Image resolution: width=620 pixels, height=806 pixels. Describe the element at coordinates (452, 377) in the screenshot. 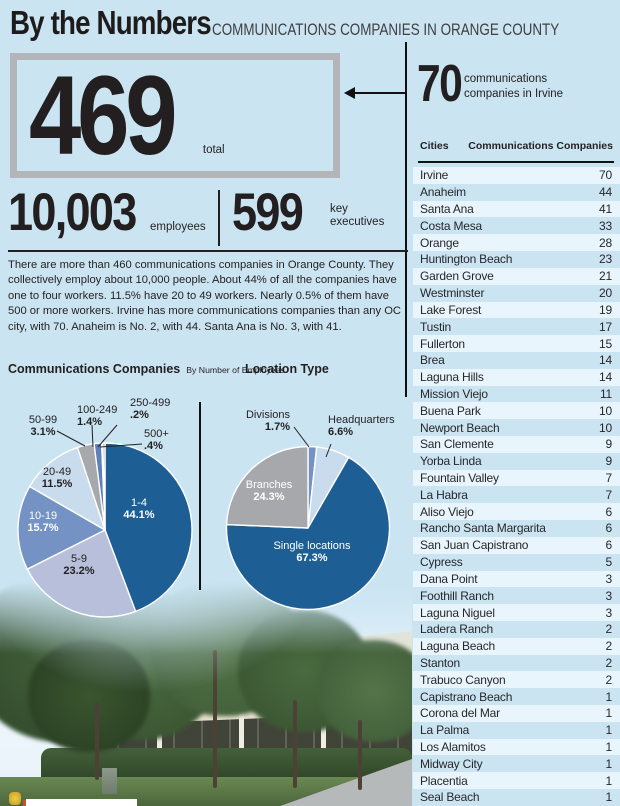

I see `city-name: Laguna Hills` at that location.